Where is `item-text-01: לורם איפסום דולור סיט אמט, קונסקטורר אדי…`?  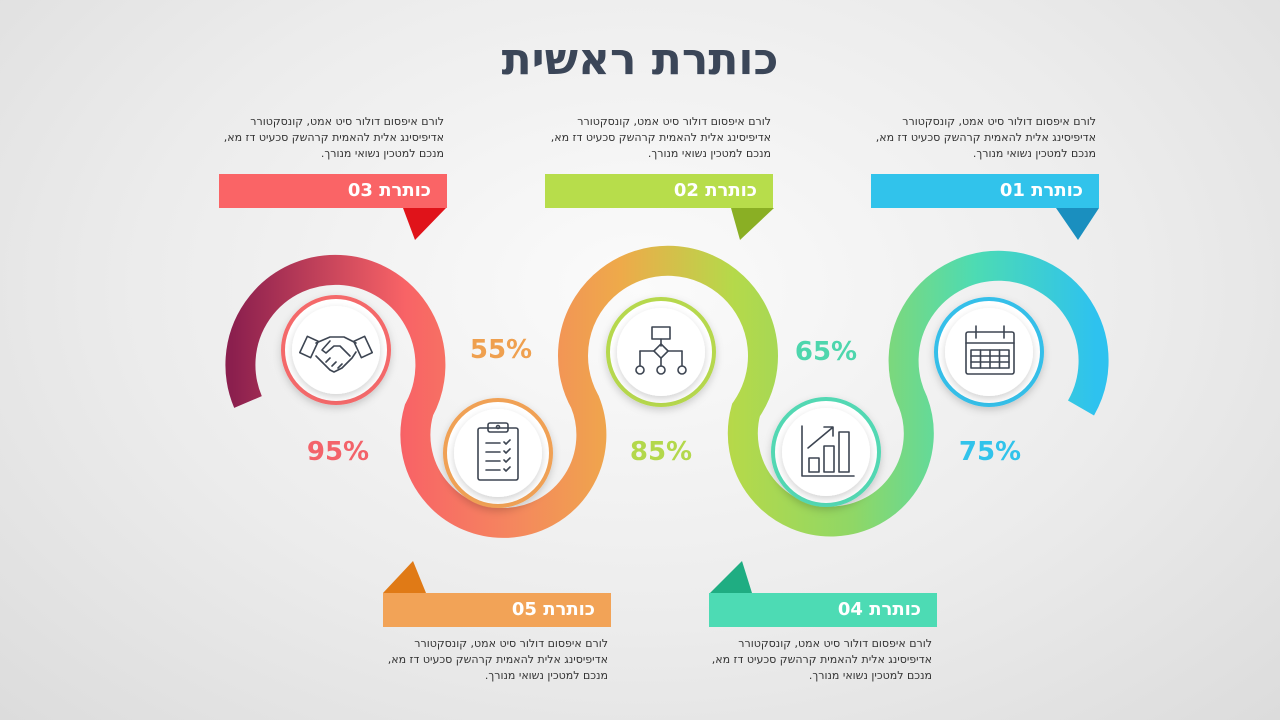
item-text-01: לורם איפסום דולור סיט אמט, קונסקטורר אדי… is located at coordinates (985, 137).